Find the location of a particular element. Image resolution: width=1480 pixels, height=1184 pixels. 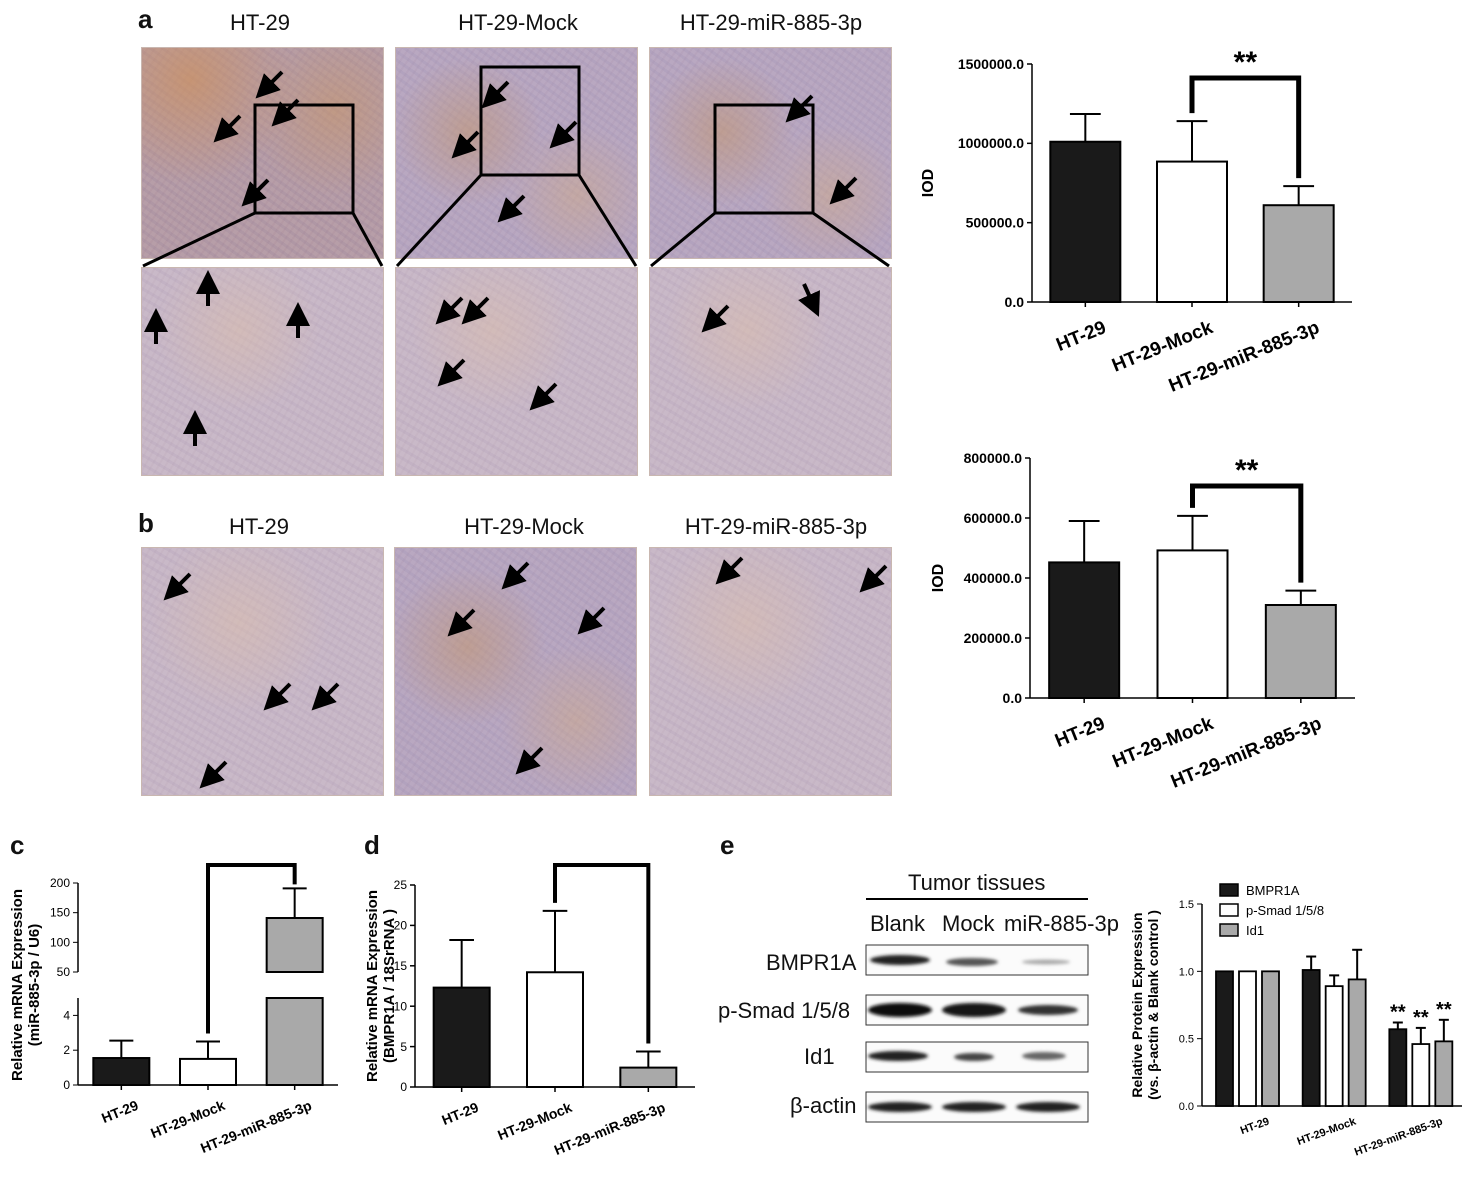

y-tick-label: 1000000.0 is located at coordinates (991, 143).